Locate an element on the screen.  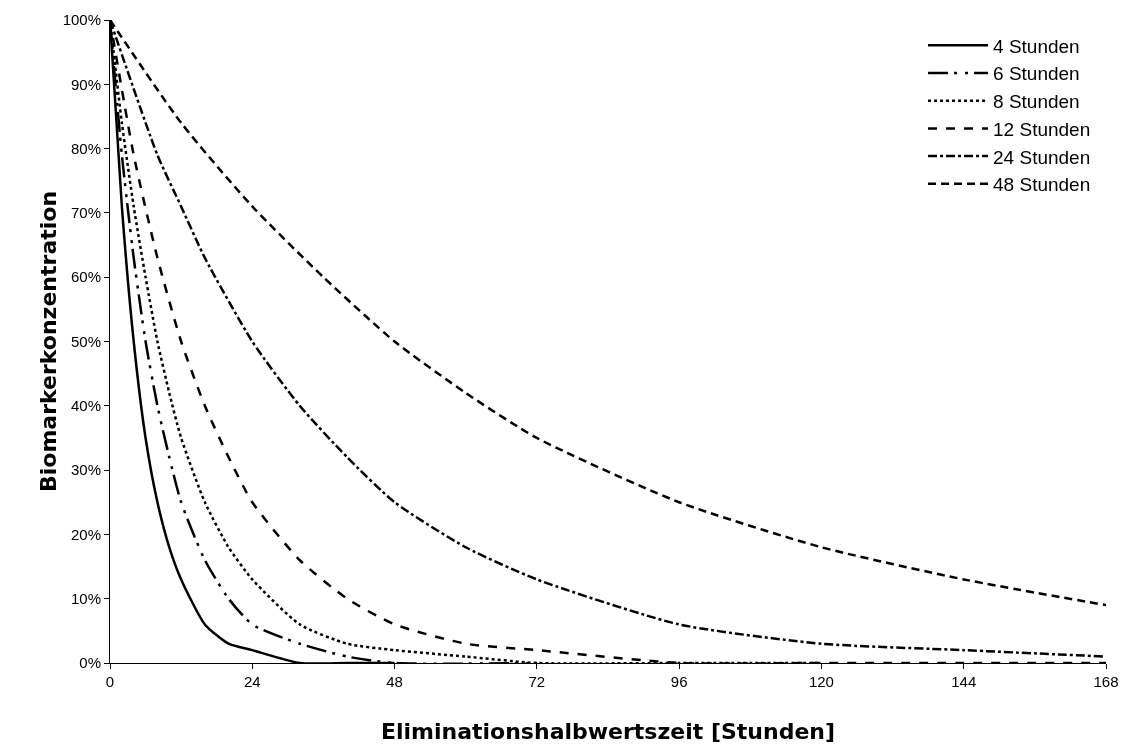
y-tick-label: 80% is located at coordinates (85, 148).